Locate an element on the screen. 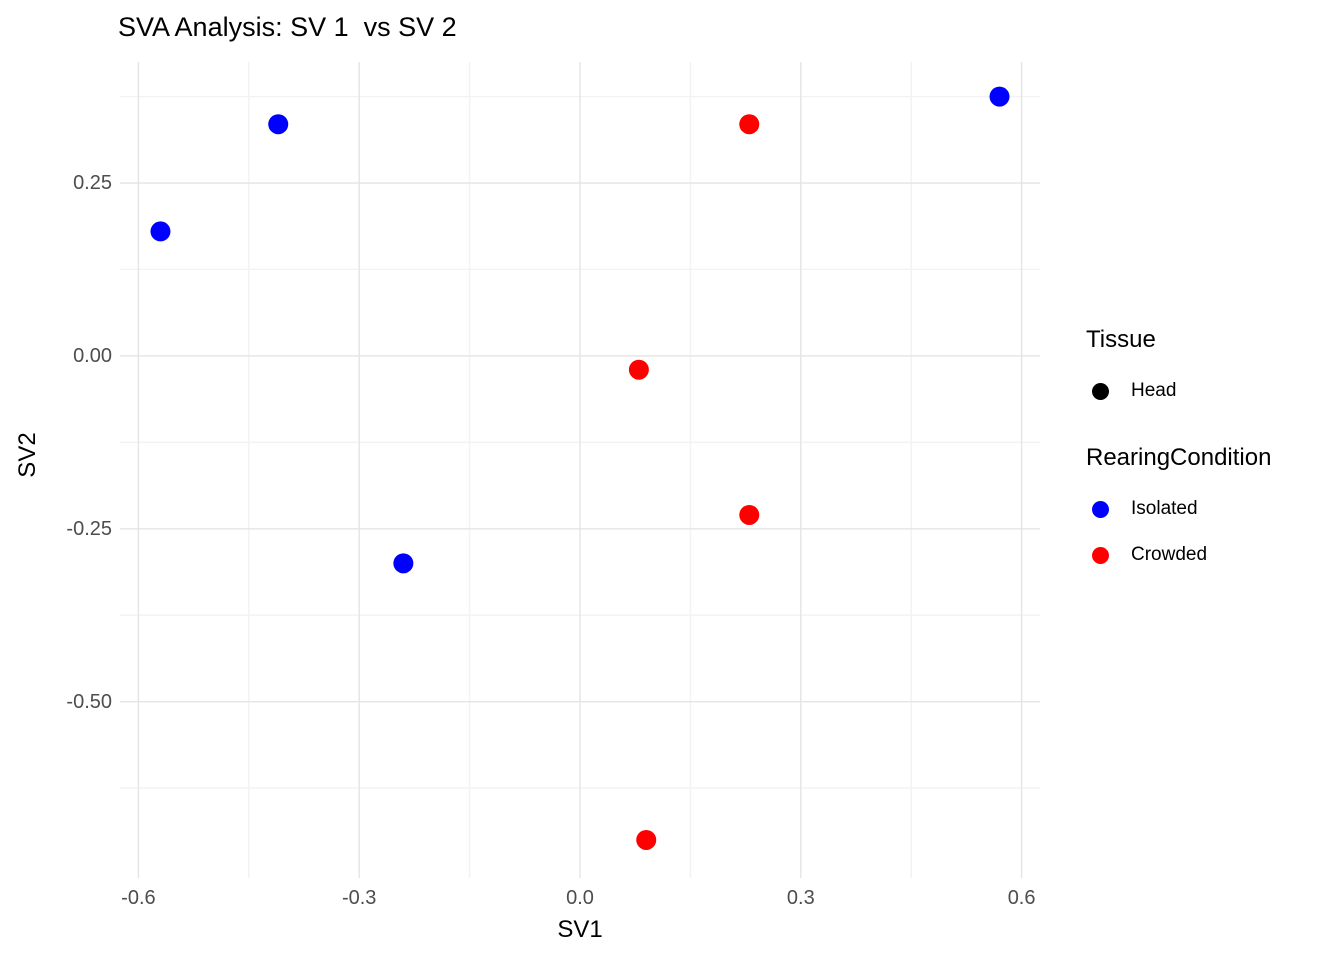  x-tick-label: 0.3 is located at coordinates (800, 898).